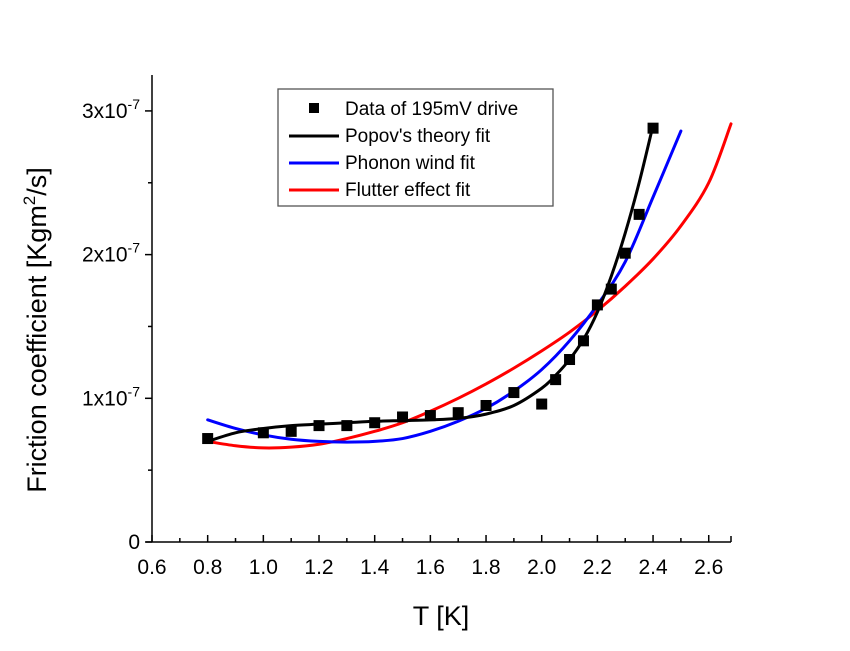 The width and height of the screenshot is (850, 651). What do you see at coordinates (37, 181) in the screenshot?
I see `y-axis-title-tail: /s]` at bounding box center [37, 181].